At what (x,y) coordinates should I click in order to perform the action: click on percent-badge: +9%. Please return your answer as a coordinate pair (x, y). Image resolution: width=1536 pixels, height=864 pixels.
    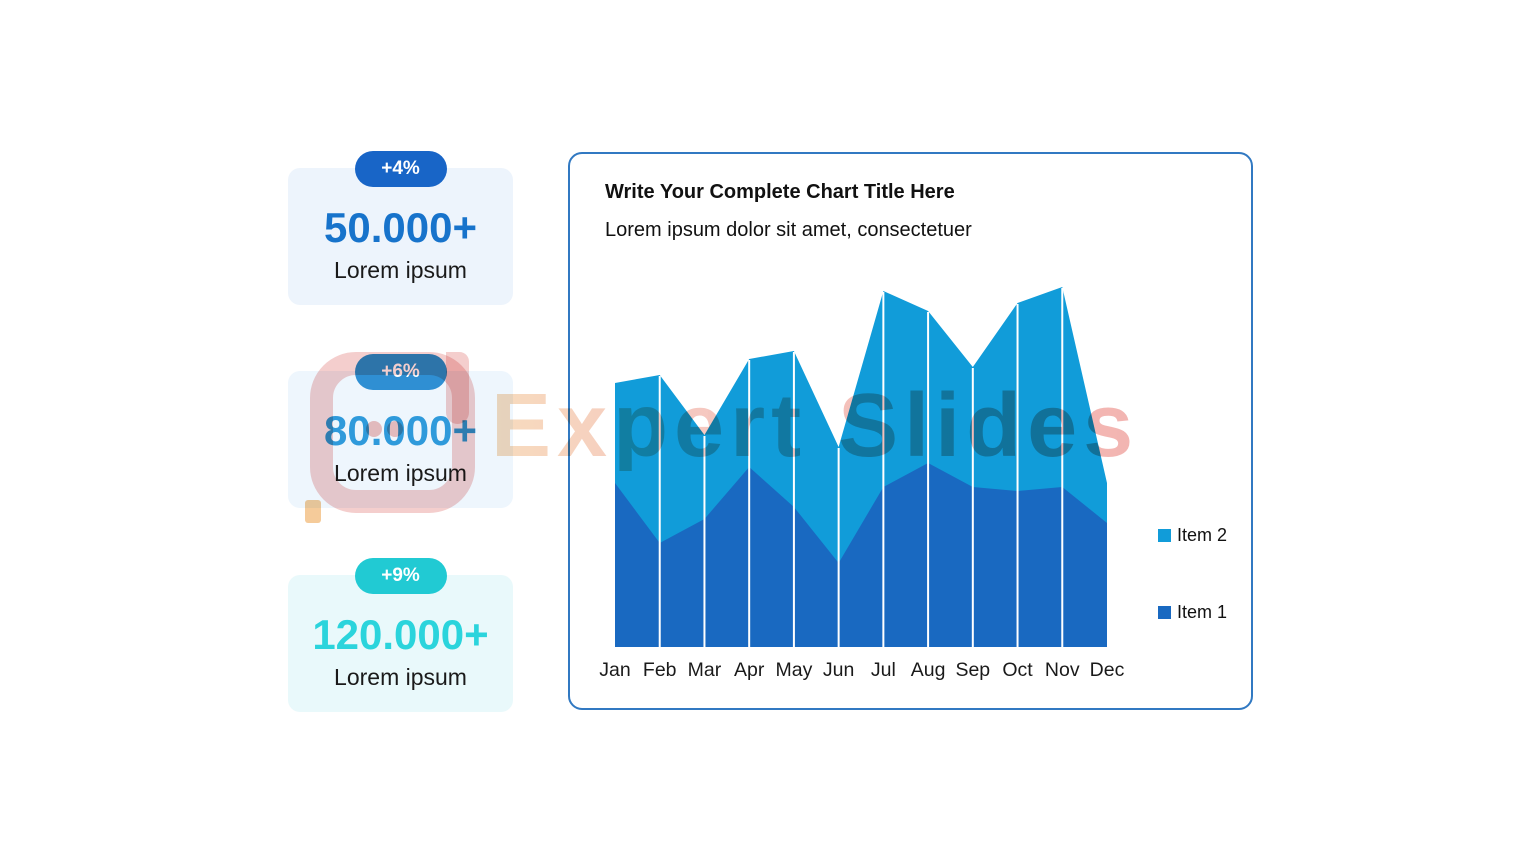
    Looking at the image, I should click on (400, 576).